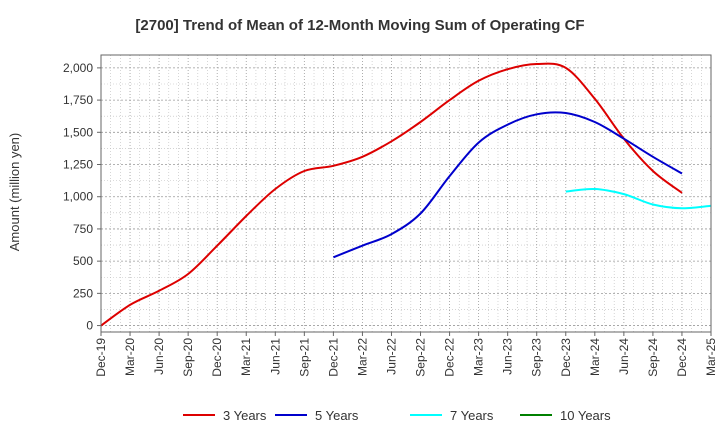 This screenshot has width=720, height=440. What do you see at coordinates (397, 415) in the screenshot?
I see `legend: 3 Years 5 Years 7 Years 10 Years` at bounding box center [397, 415].